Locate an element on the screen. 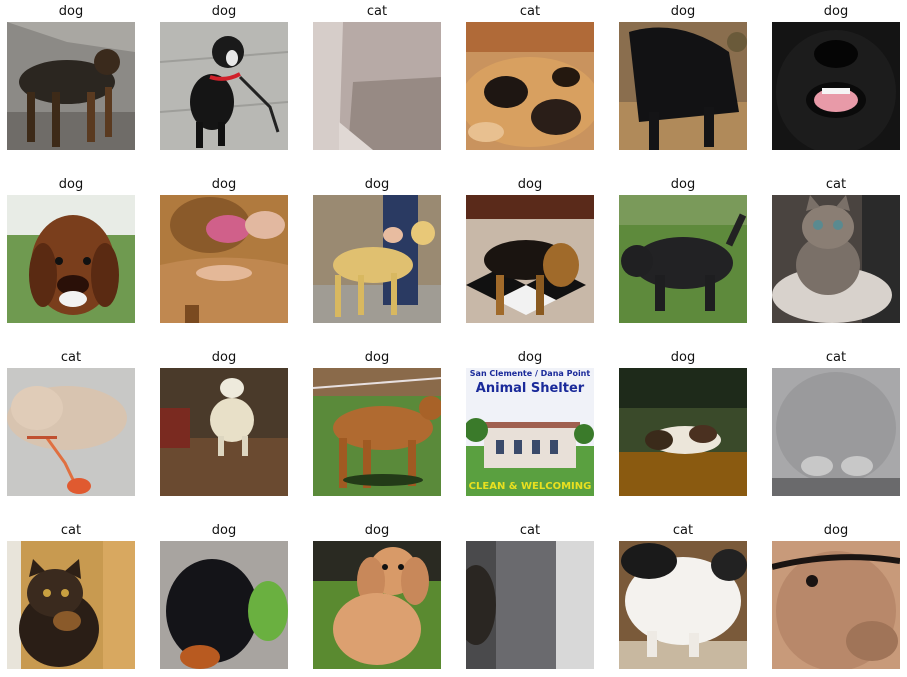  grid-cell-7: dog is located at coordinates (71, 252).